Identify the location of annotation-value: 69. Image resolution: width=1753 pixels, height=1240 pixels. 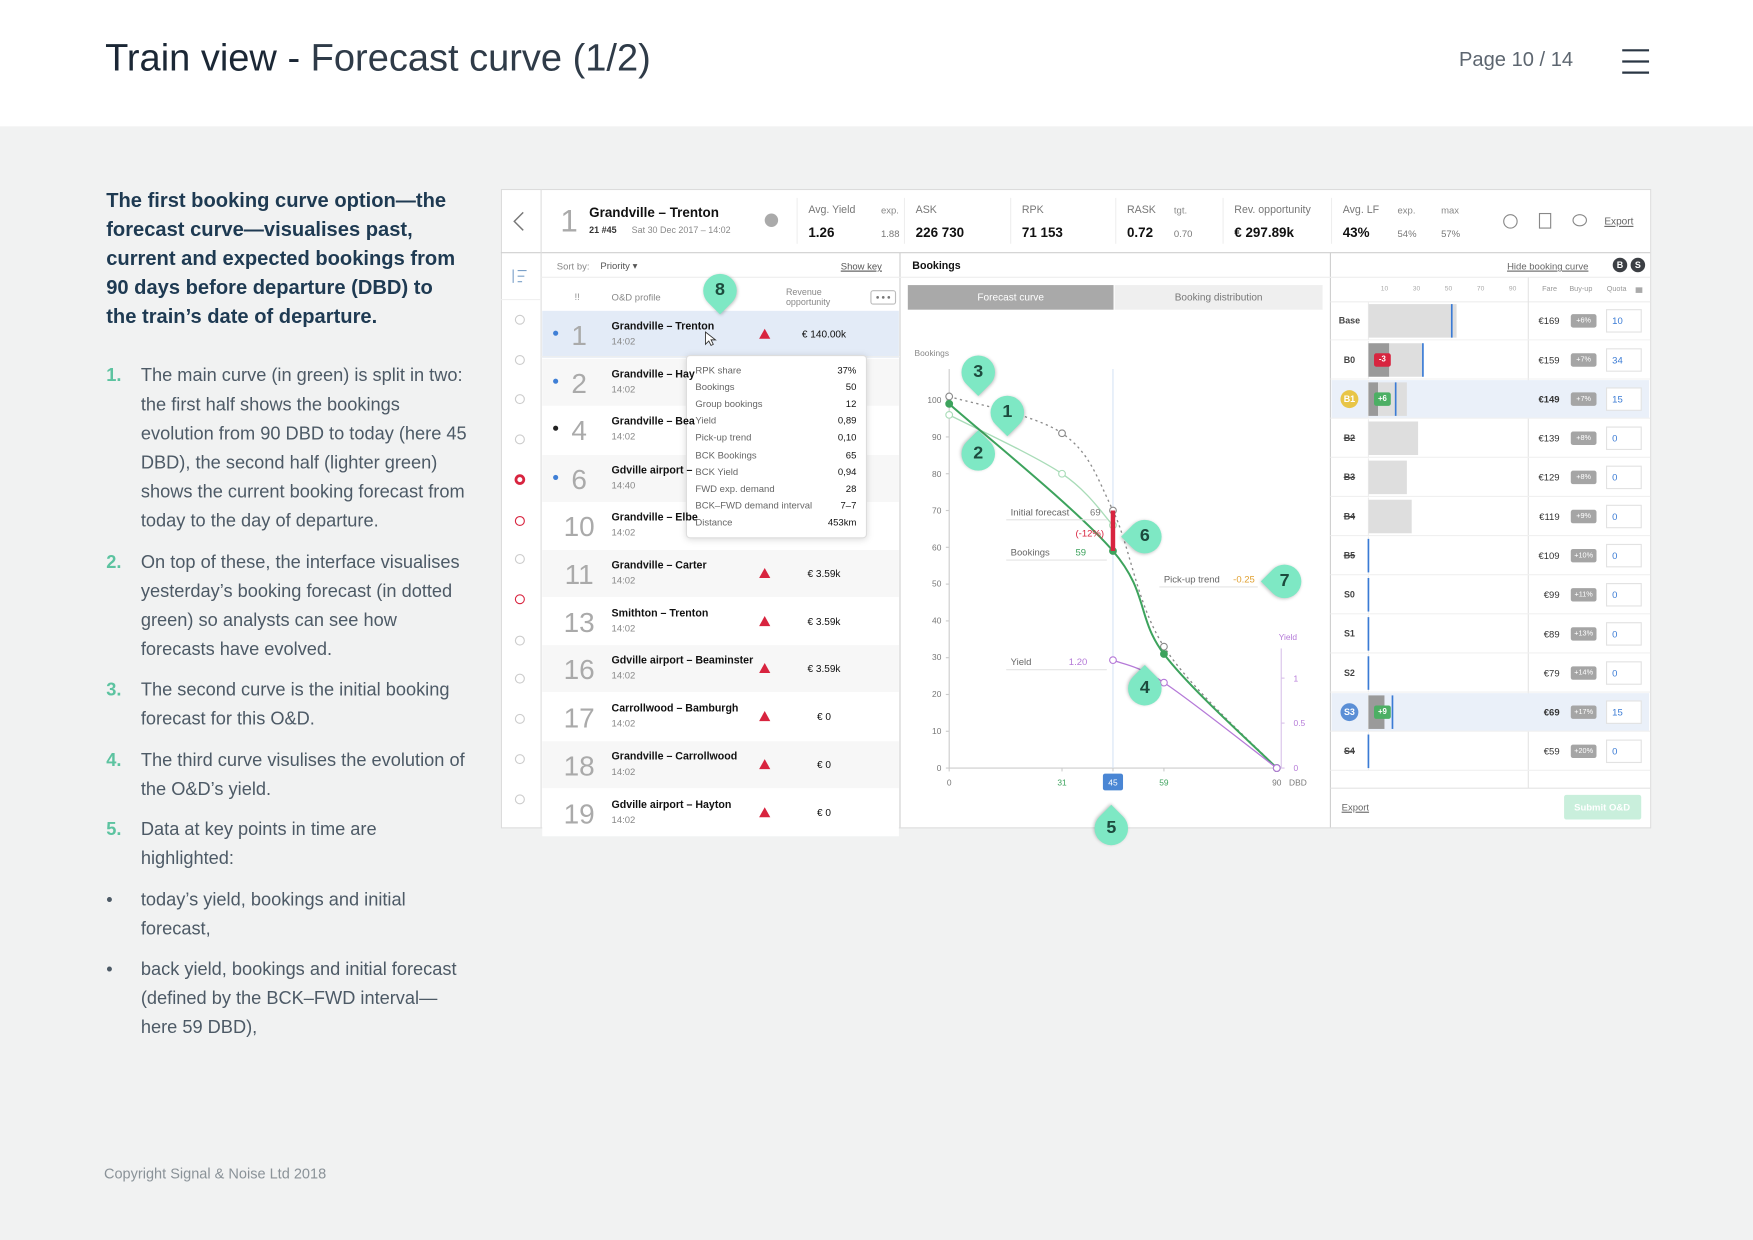
(1095, 512).